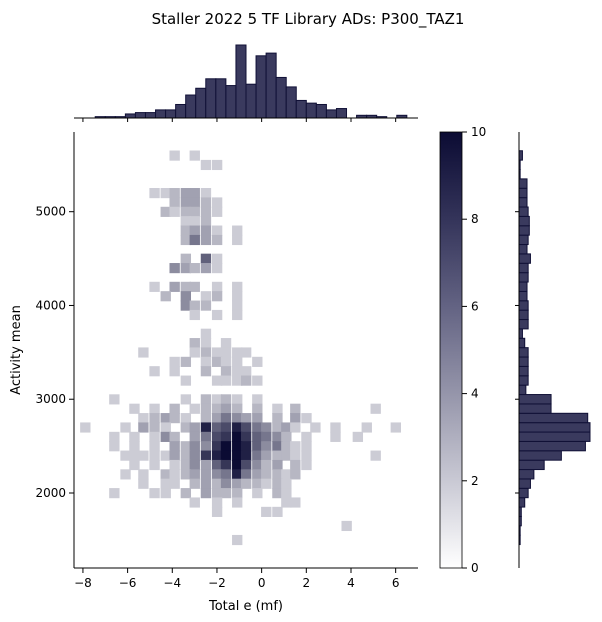 The height and width of the screenshot is (622, 602). I want to click on y-tick-label: 5000, so click(50, 212).